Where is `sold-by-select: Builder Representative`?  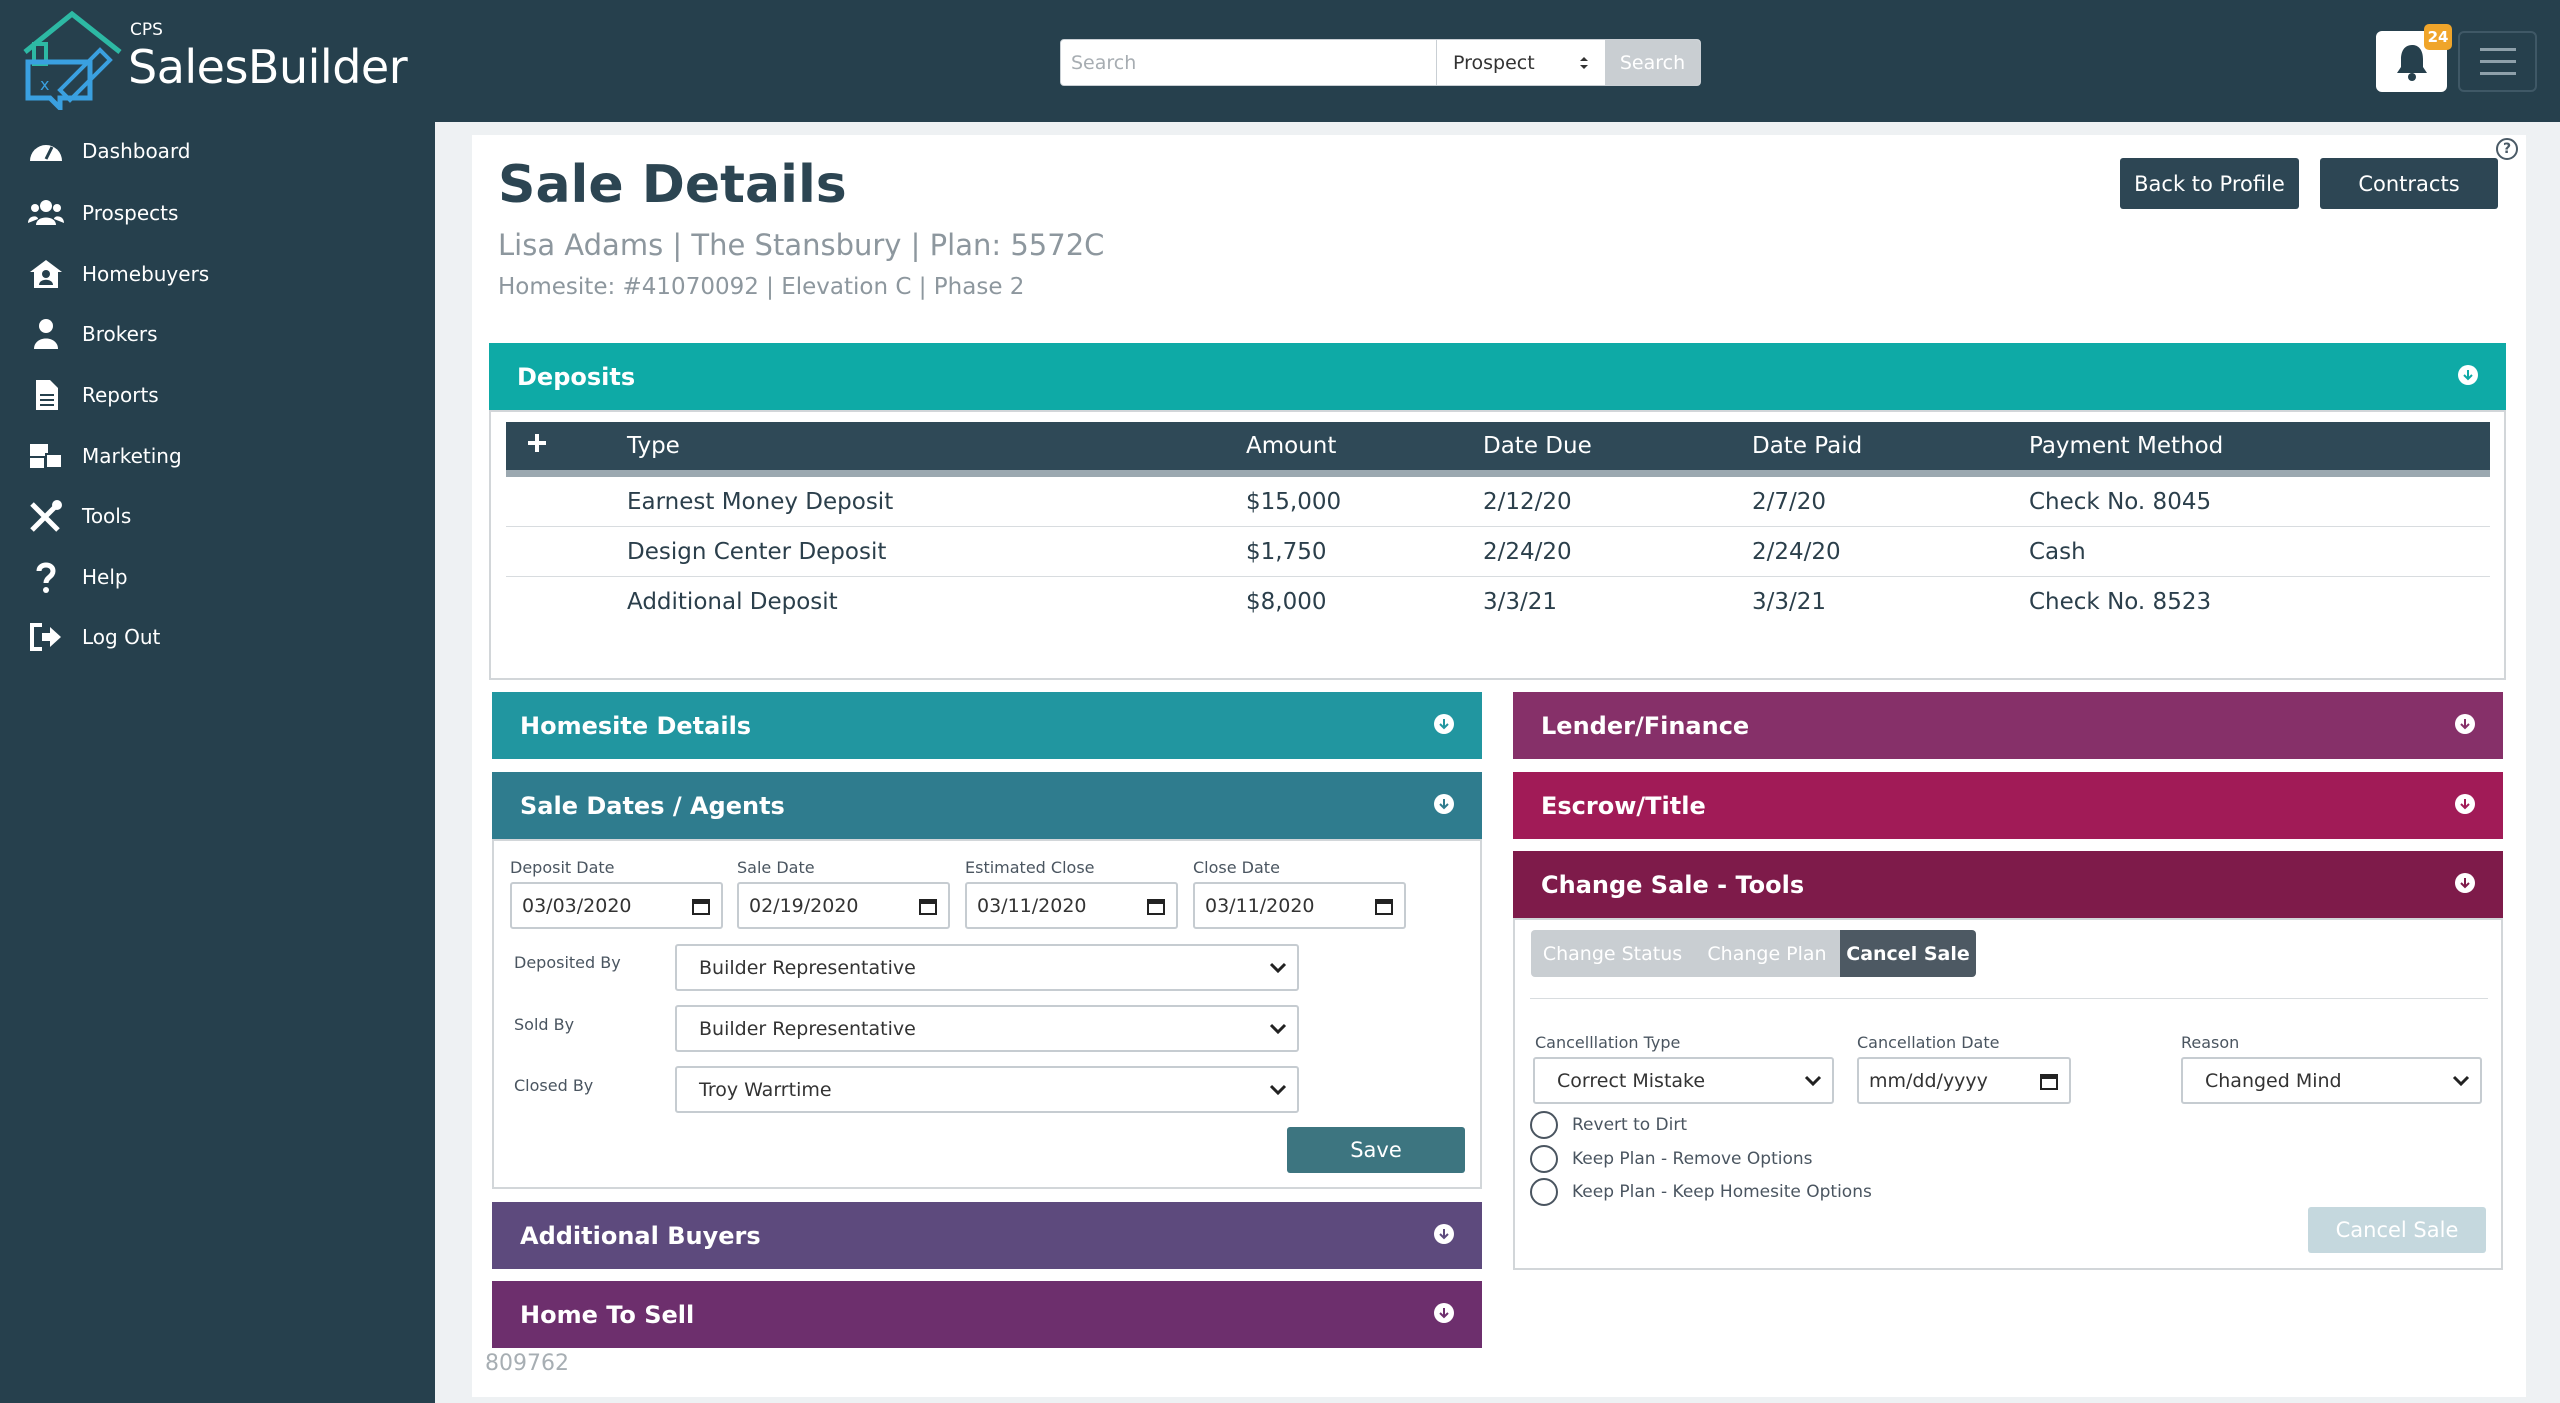 sold-by-select: Builder Representative is located at coordinates (987, 1028).